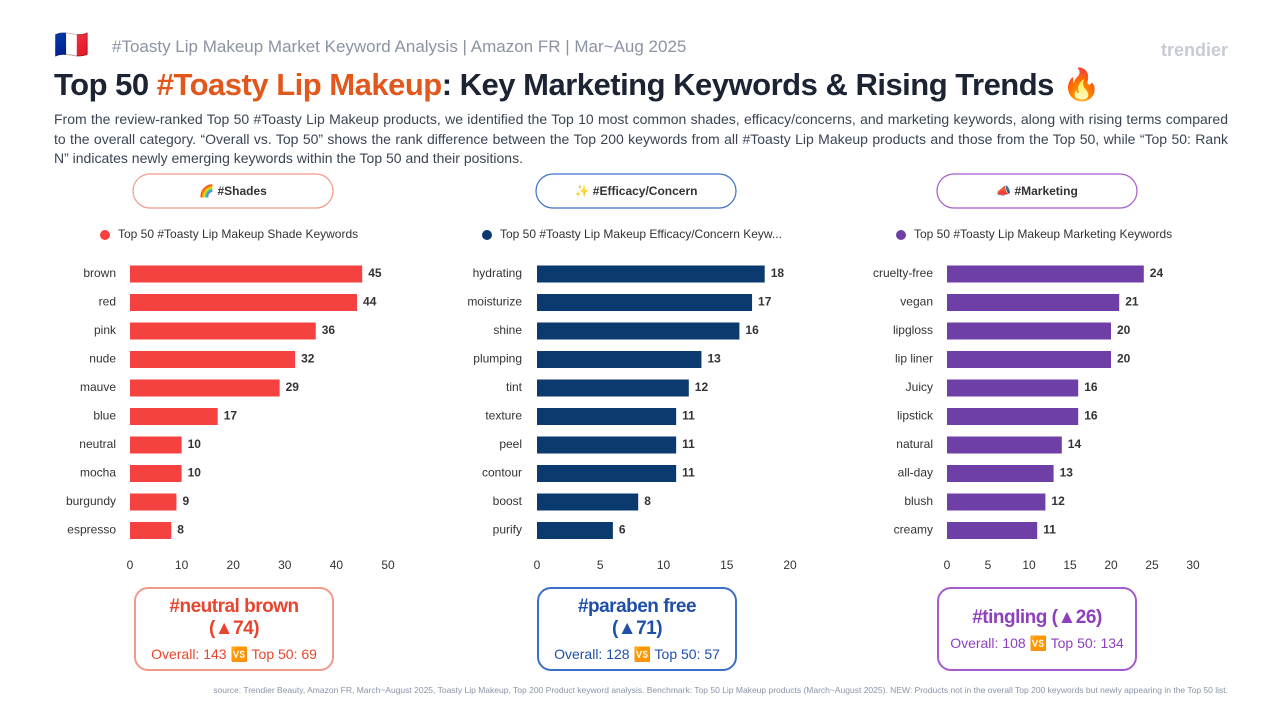 The width and height of the screenshot is (1280, 720). Describe the element at coordinates (914, 444) in the screenshot. I see `category-label: natural` at that location.